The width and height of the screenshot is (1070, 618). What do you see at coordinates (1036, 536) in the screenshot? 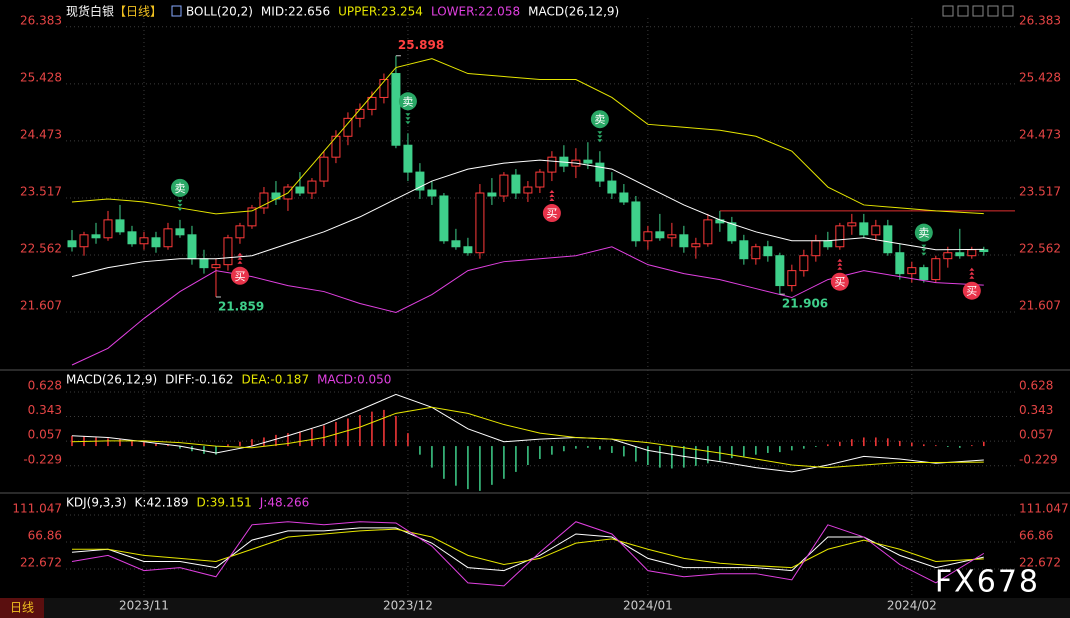
I see `y-tick-label-right: 66.86` at bounding box center [1036, 536].